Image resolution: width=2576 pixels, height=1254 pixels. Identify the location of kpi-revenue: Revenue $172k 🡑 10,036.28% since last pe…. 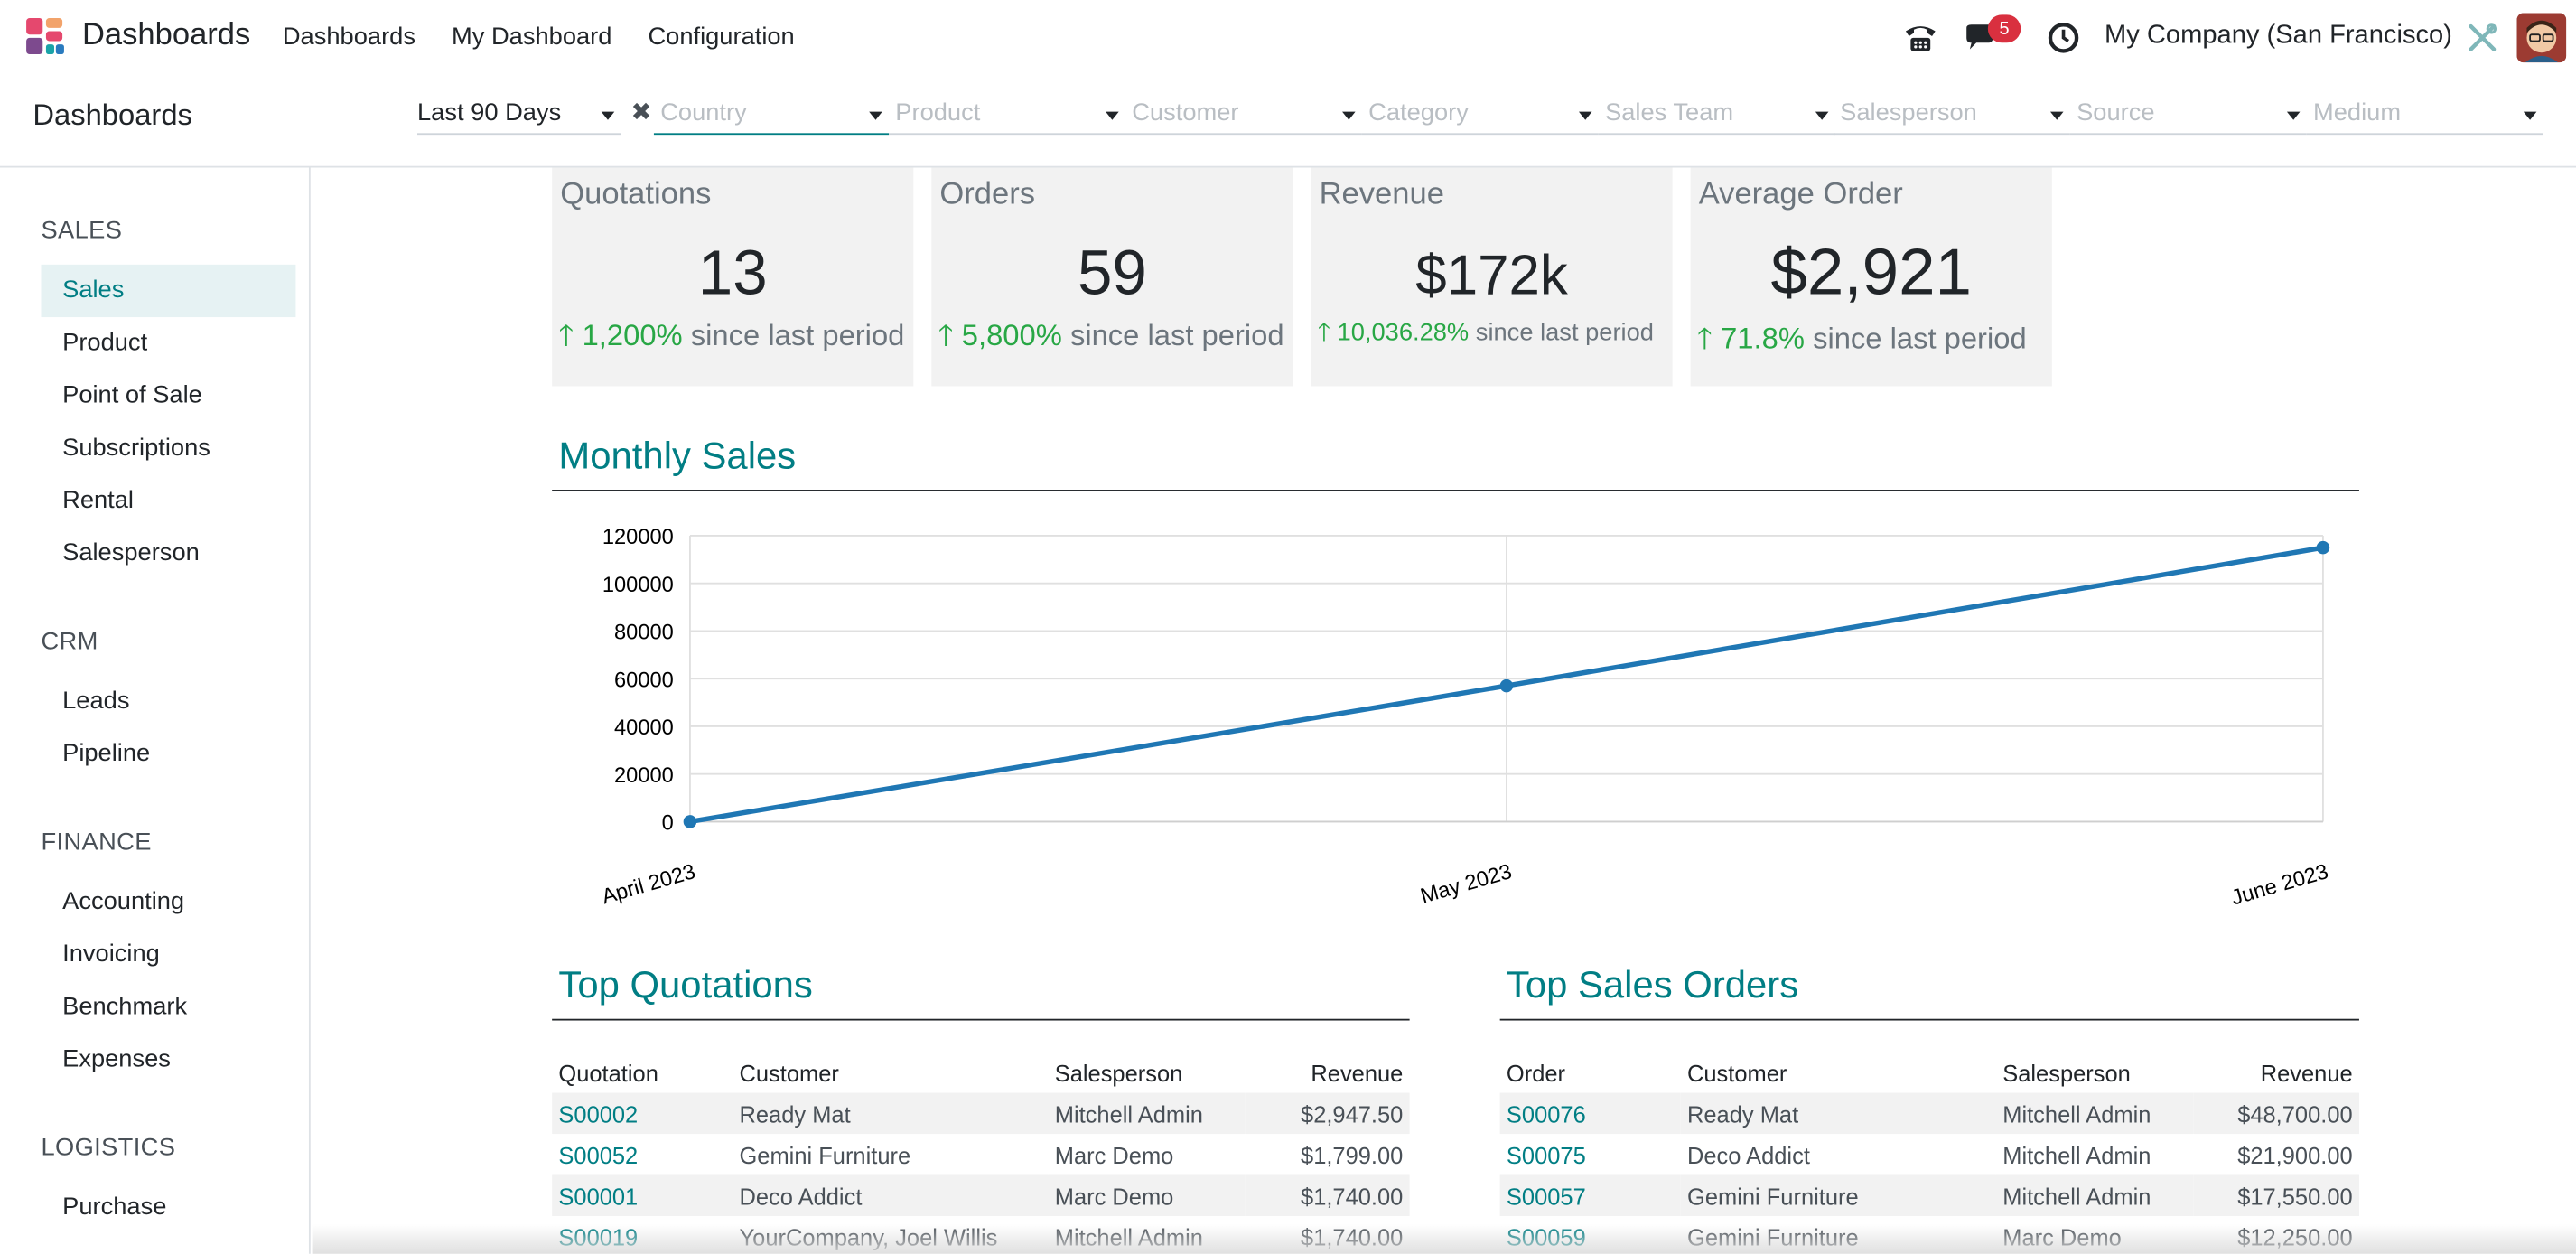
(1492, 277).